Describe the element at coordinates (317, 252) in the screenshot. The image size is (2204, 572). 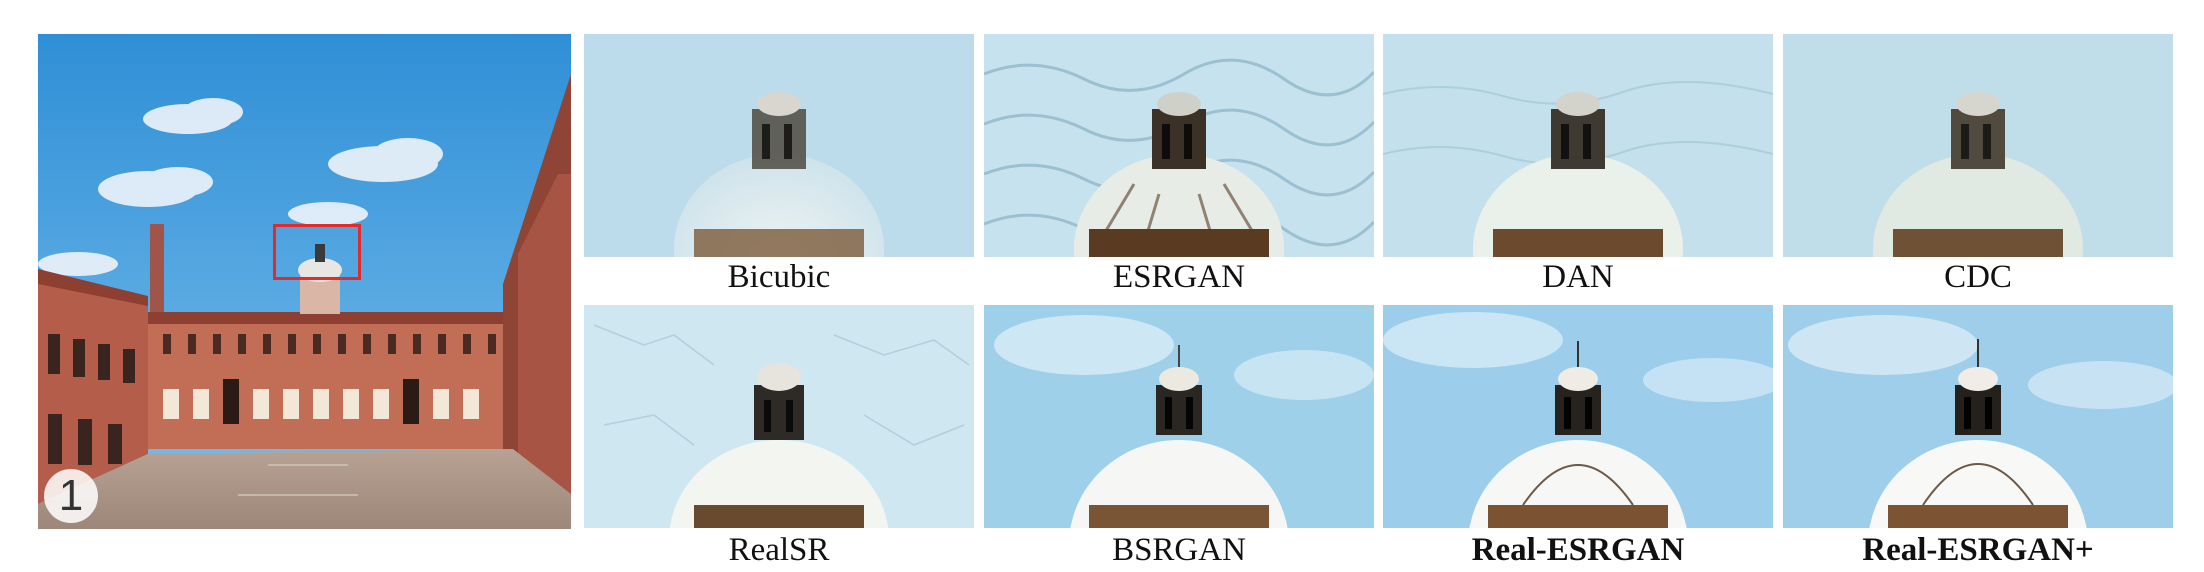
I see `zoom-region-box` at that location.